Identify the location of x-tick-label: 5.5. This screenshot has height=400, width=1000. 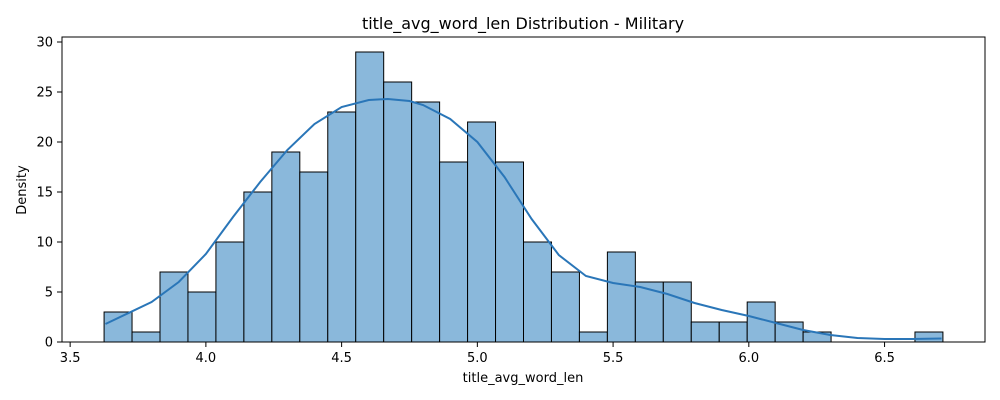
(613, 358).